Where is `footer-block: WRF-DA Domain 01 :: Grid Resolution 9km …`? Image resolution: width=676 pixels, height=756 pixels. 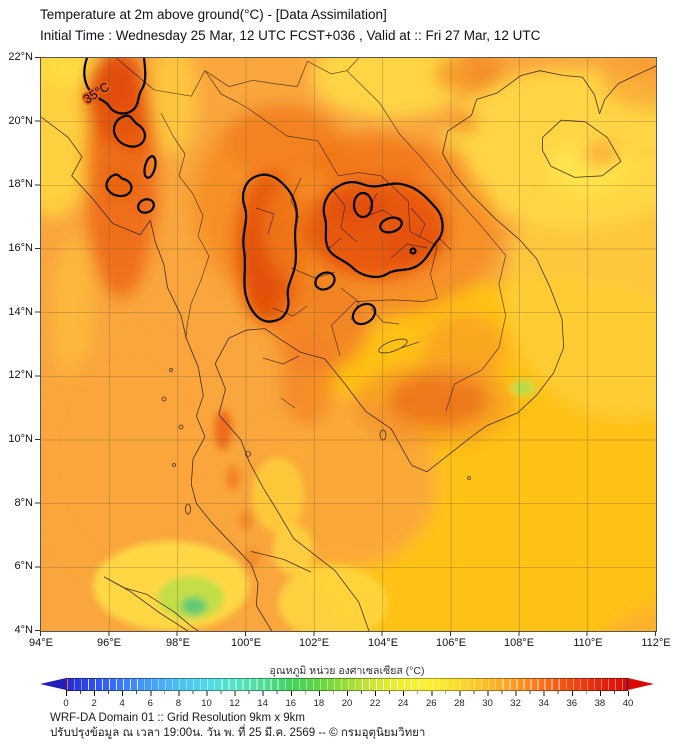
footer-block: WRF-DA Domain 01 :: Grid Resolution 9km … is located at coordinates (237, 725).